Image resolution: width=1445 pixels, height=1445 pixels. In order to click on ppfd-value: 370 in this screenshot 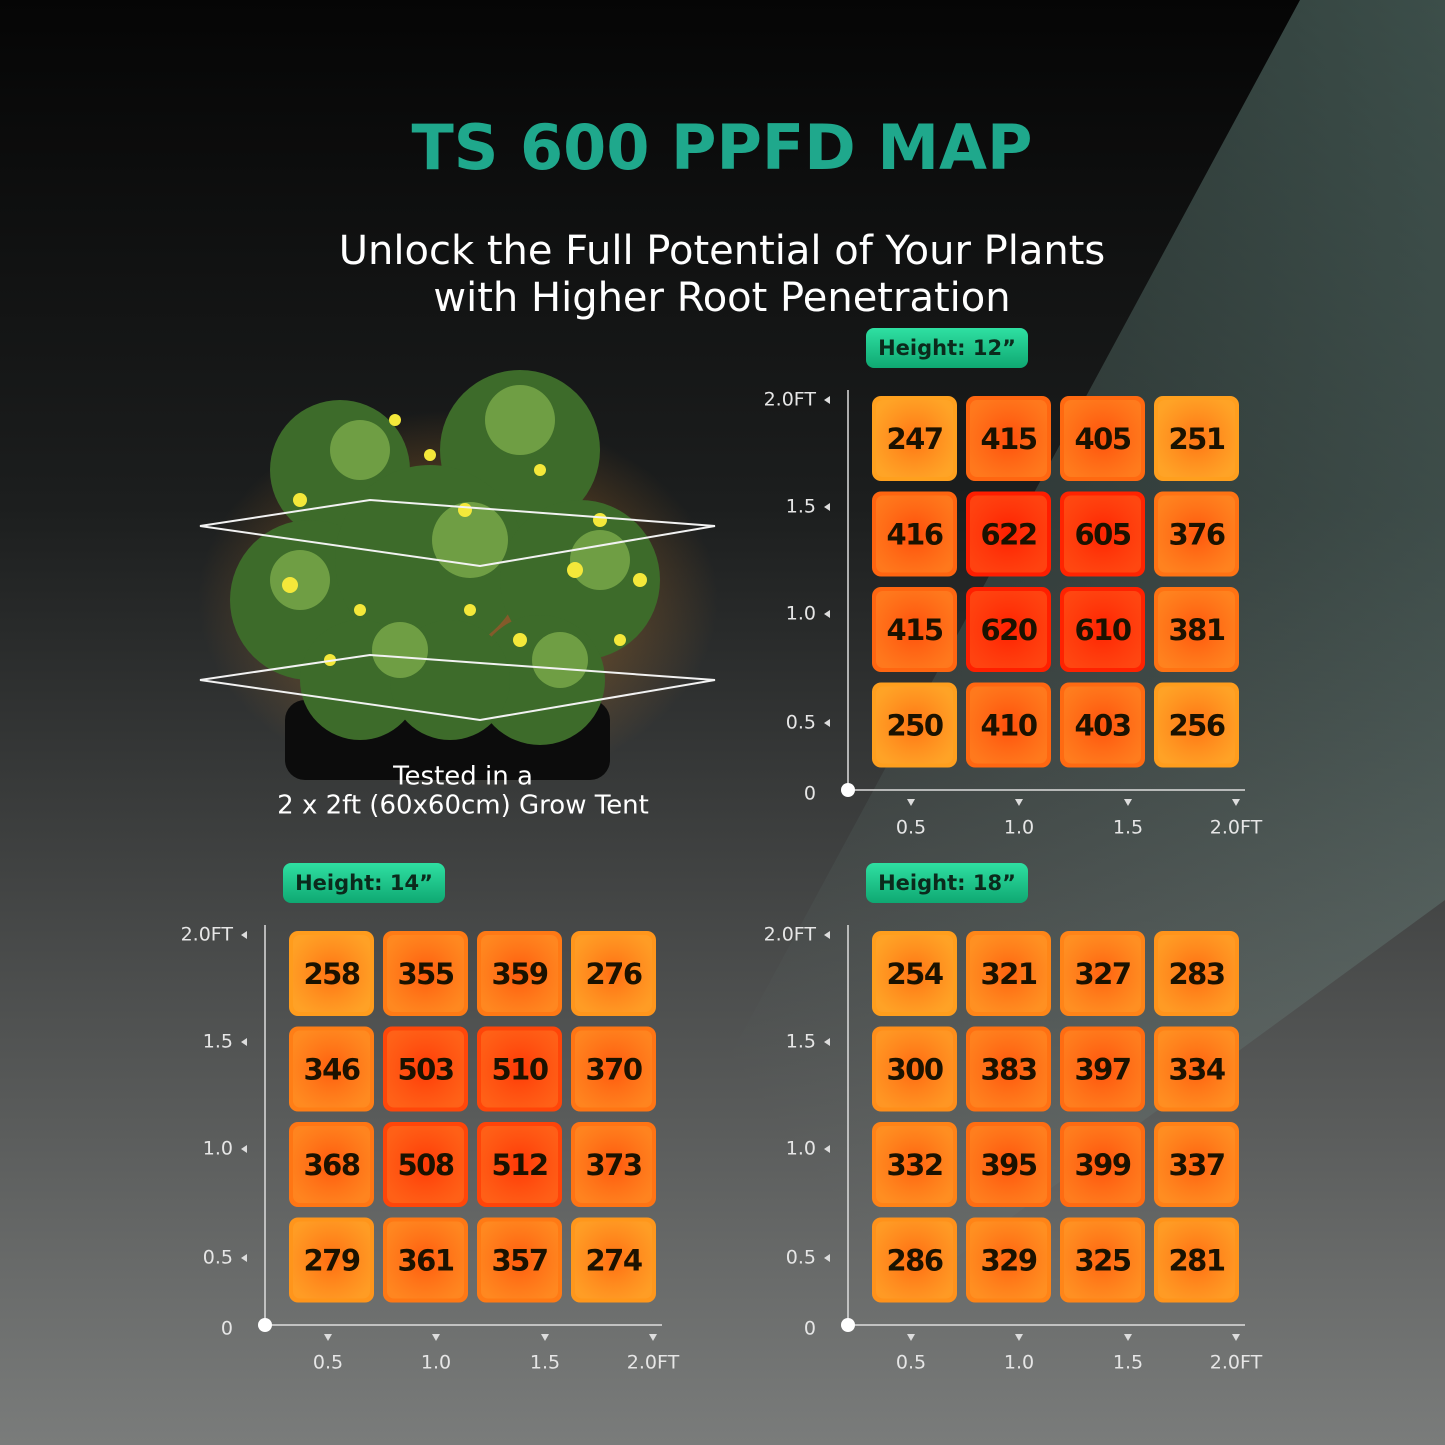, I will do `click(613, 1070)`.